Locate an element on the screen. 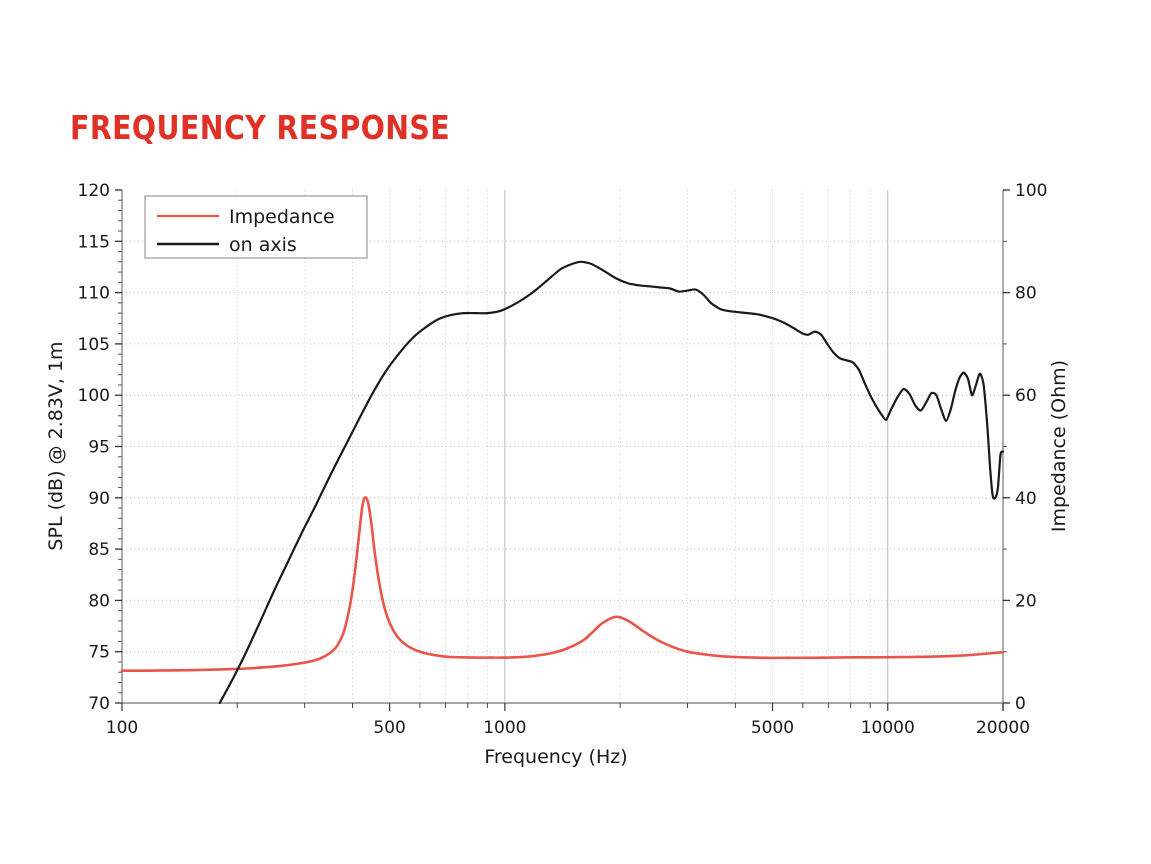  y-tick-label: 110 is located at coordinates (94, 294).